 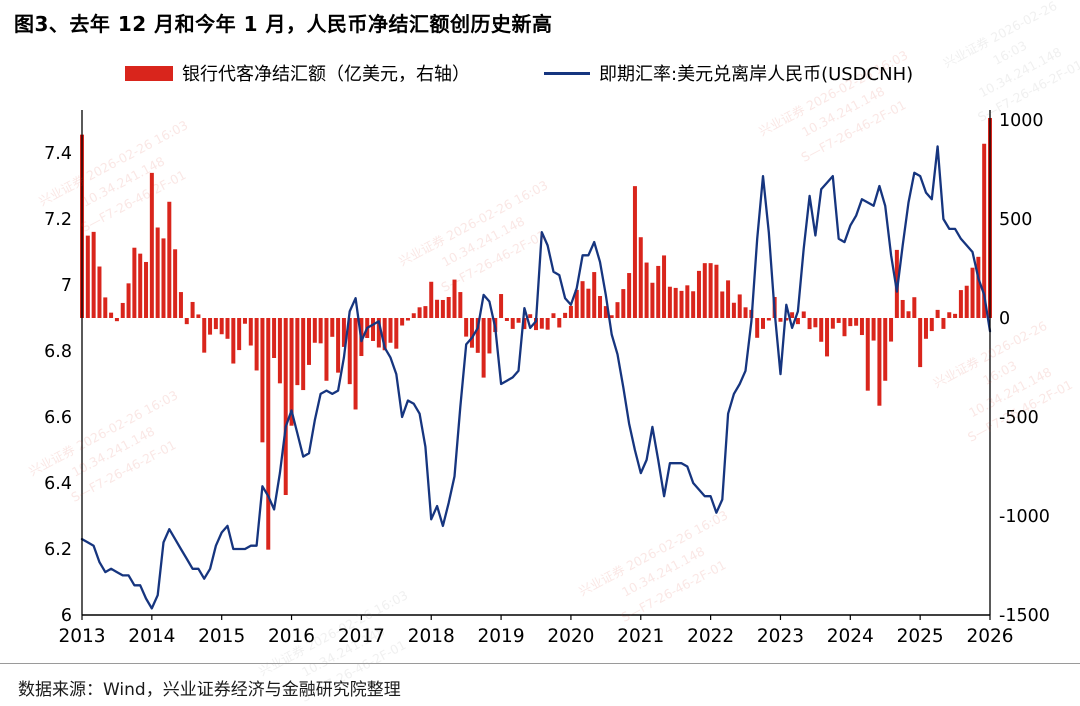 What do you see at coordinates (431, 636) in the screenshot?
I see `svg-text: 2018` at bounding box center [431, 636].